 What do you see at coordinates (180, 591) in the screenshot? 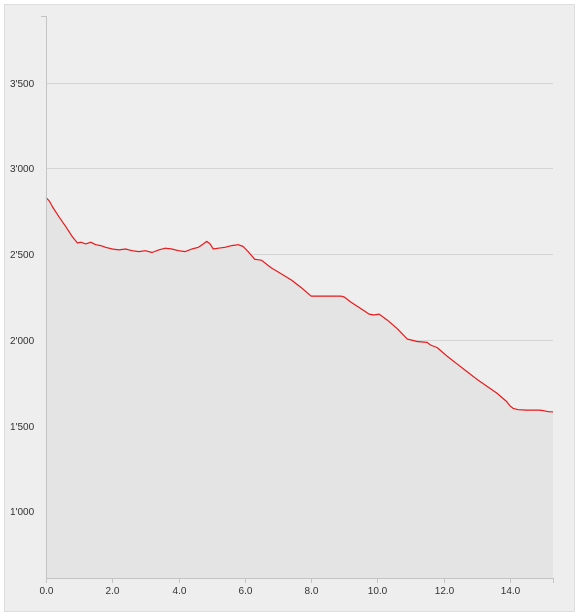
I see `x-tick-label: 4.0` at bounding box center [180, 591].